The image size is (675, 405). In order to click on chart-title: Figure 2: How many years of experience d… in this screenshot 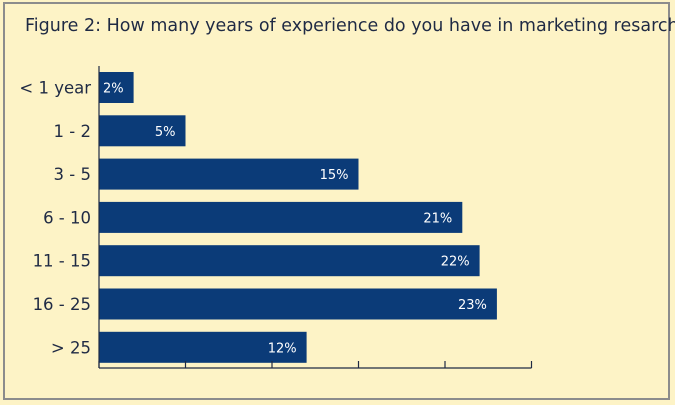, I will do `click(350, 26)`.